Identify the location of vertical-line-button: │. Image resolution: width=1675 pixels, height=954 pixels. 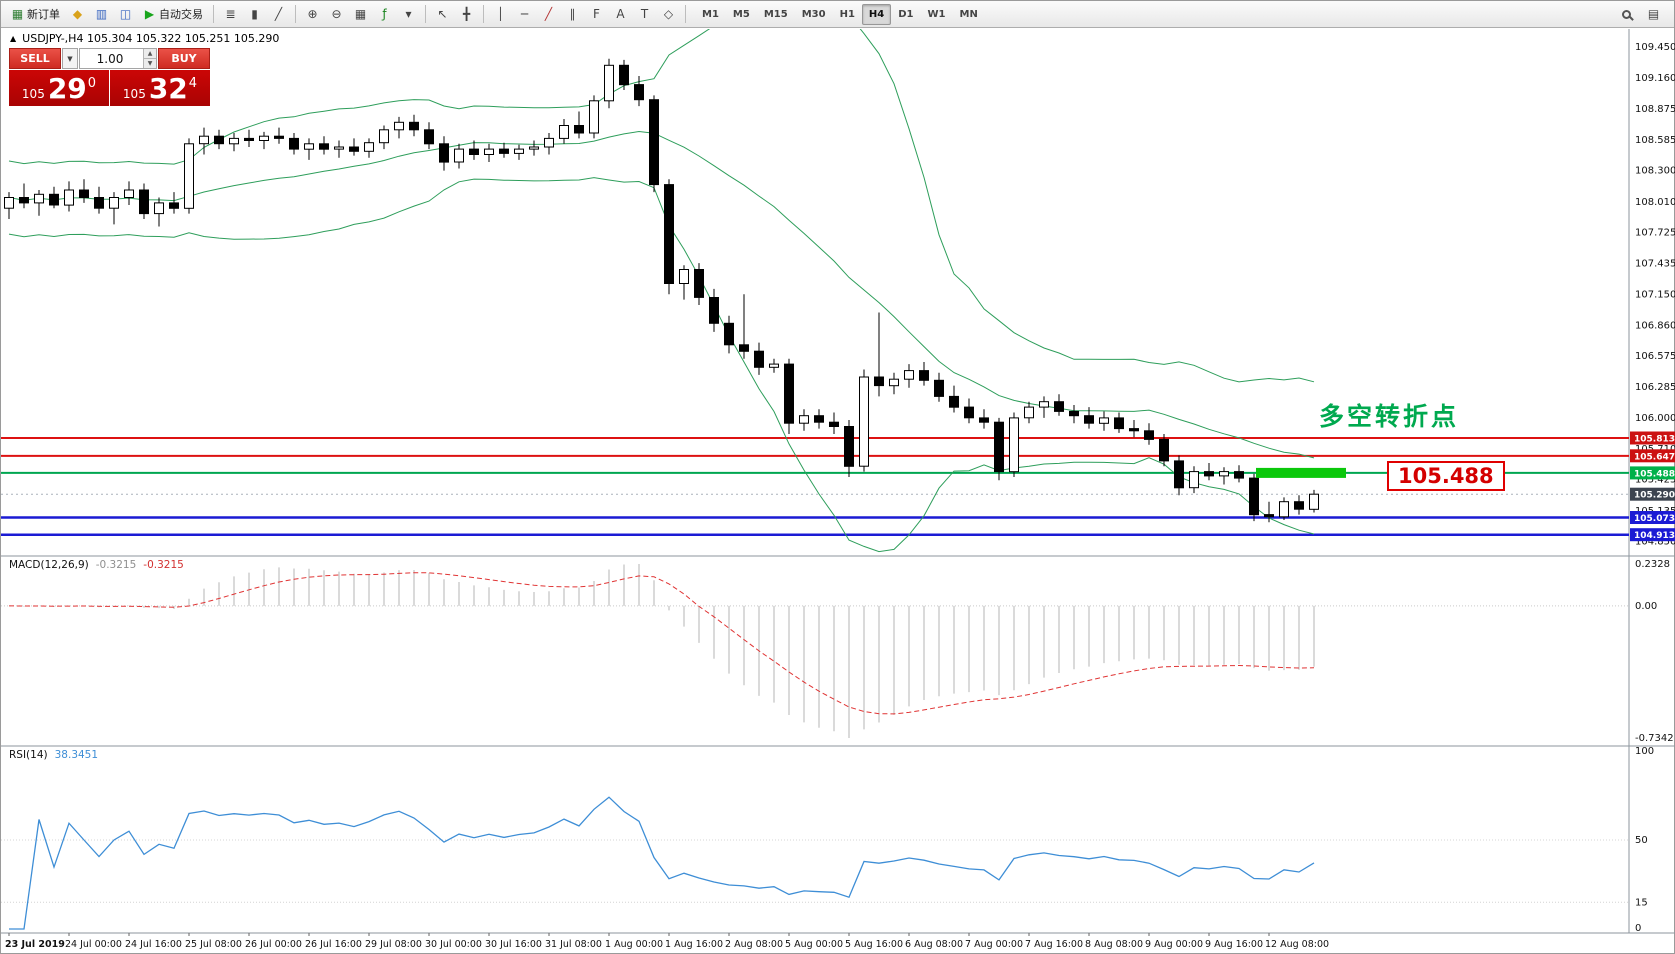
(500, 14).